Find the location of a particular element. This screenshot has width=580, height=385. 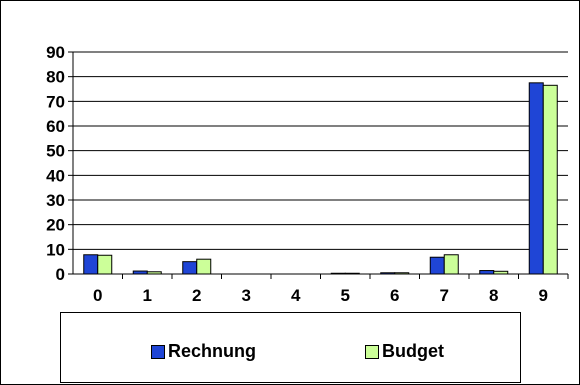

y-tick-label: 40 is located at coordinates (55, 175).